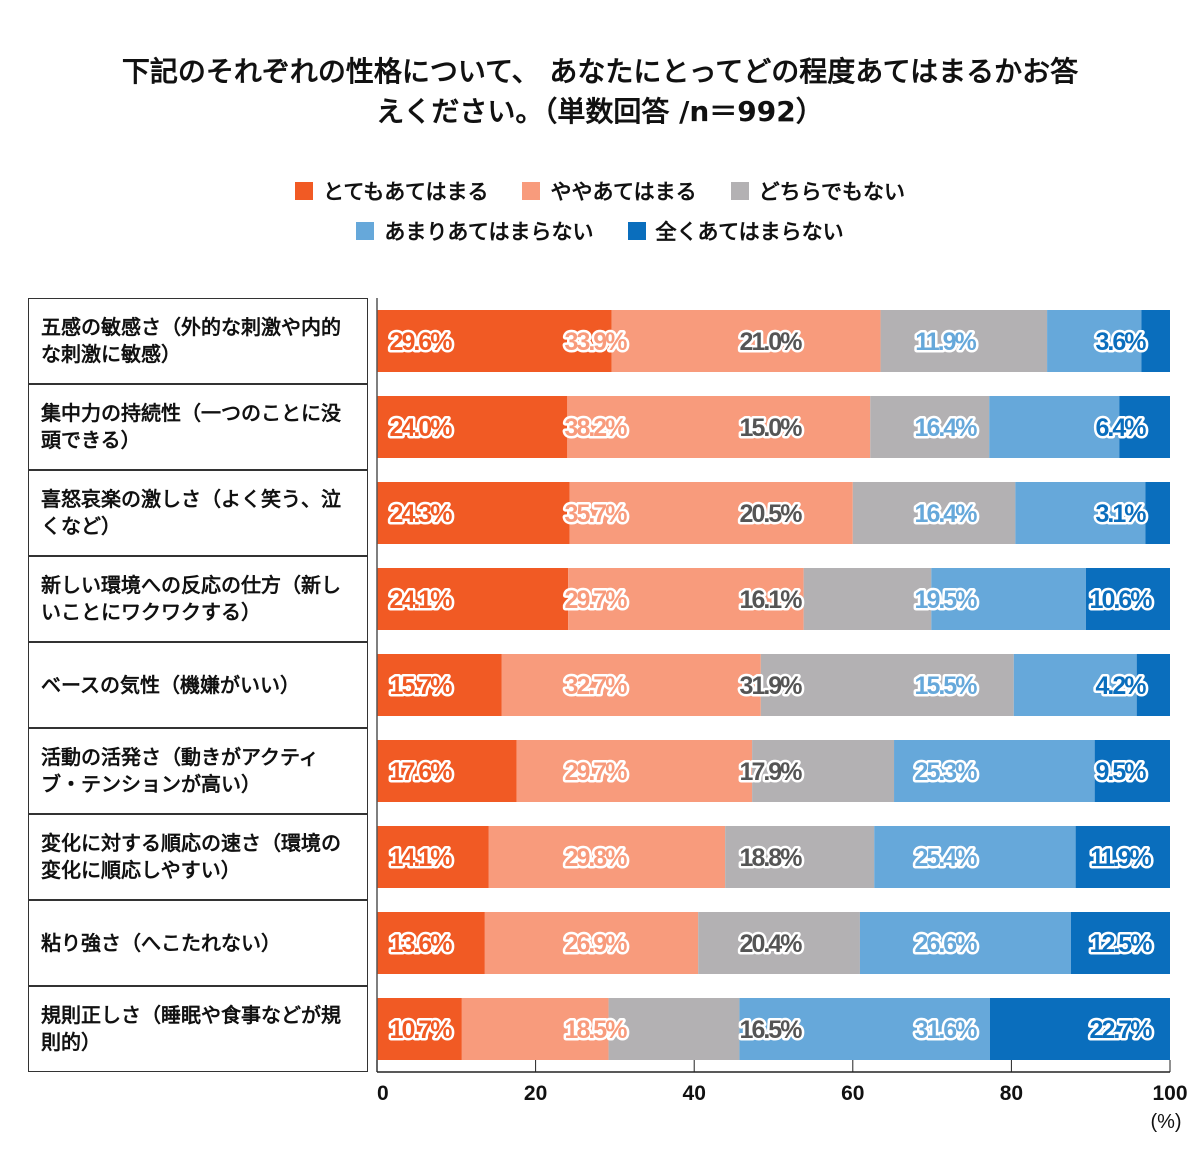  What do you see at coordinates (421, 772) in the screenshot?
I see `data-label: 17.6%` at bounding box center [421, 772].